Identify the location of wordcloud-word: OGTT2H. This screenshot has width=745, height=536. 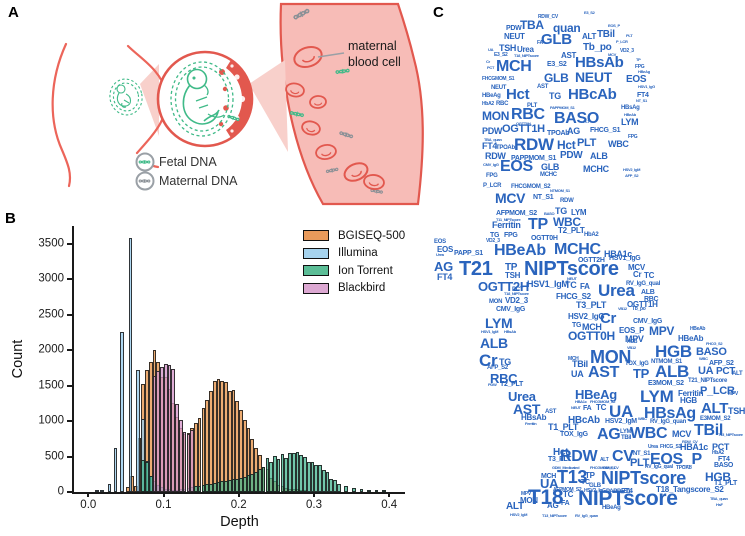
(591, 260).